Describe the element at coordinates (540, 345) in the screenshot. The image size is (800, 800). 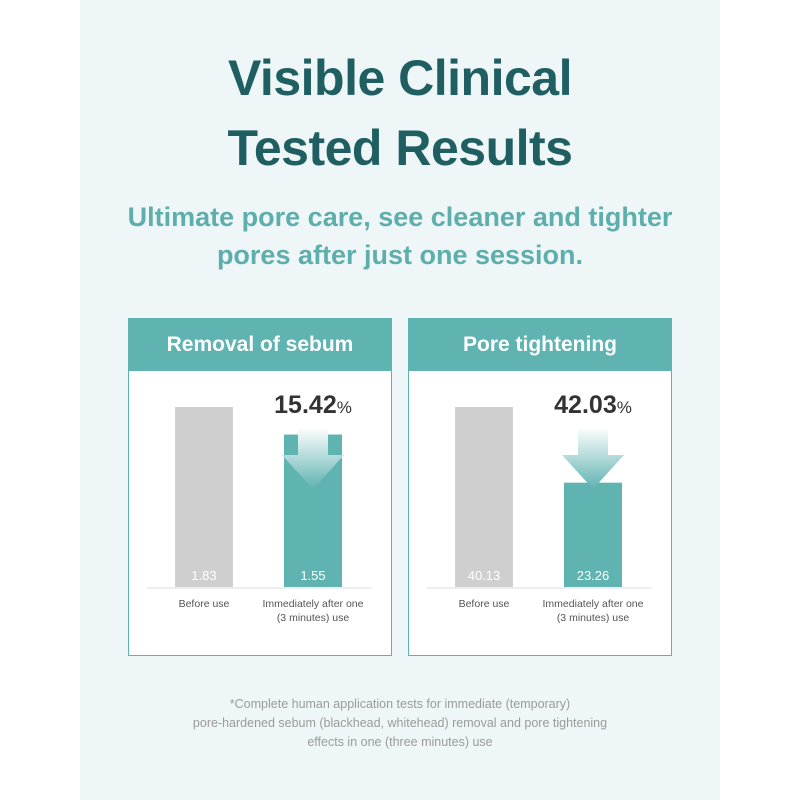
I see `card-title: Pore tightening` at that location.